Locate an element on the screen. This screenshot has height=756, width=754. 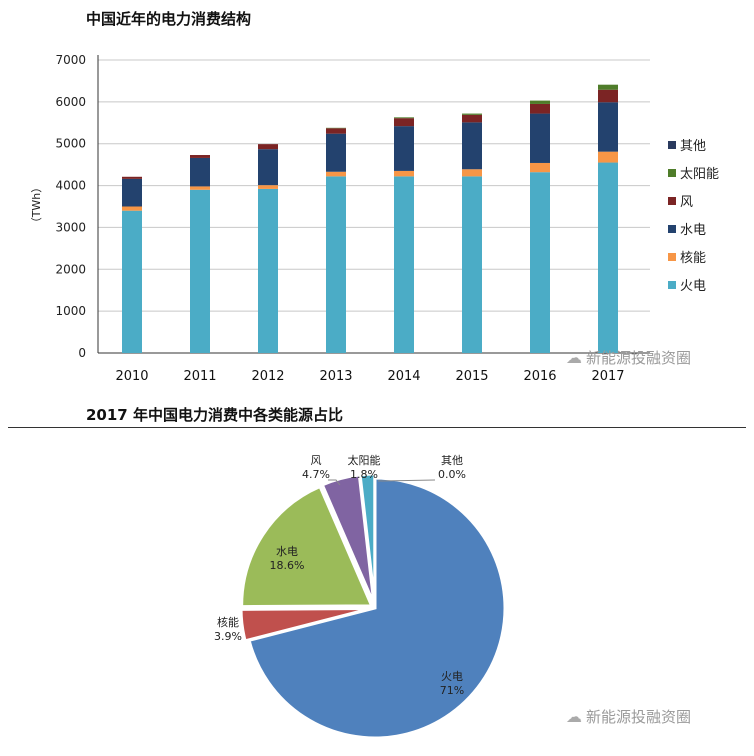
legend-label: 水电 is located at coordinates (693, 230).